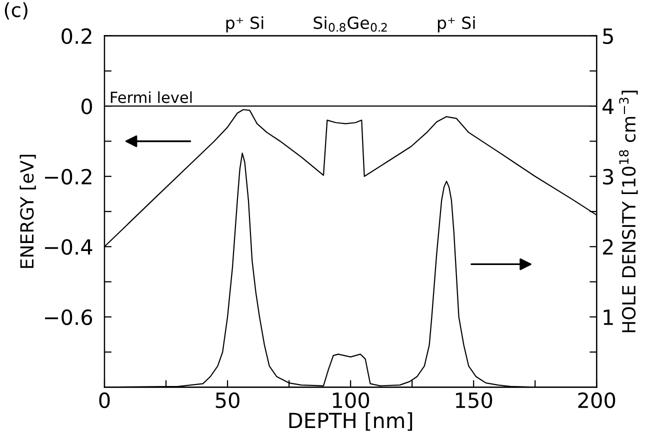 The width and height of the screenshot is (645, 437). Describe the element at coordinates (228, 400) in the screenshot. I see `x-tick-label: 50` at that location.